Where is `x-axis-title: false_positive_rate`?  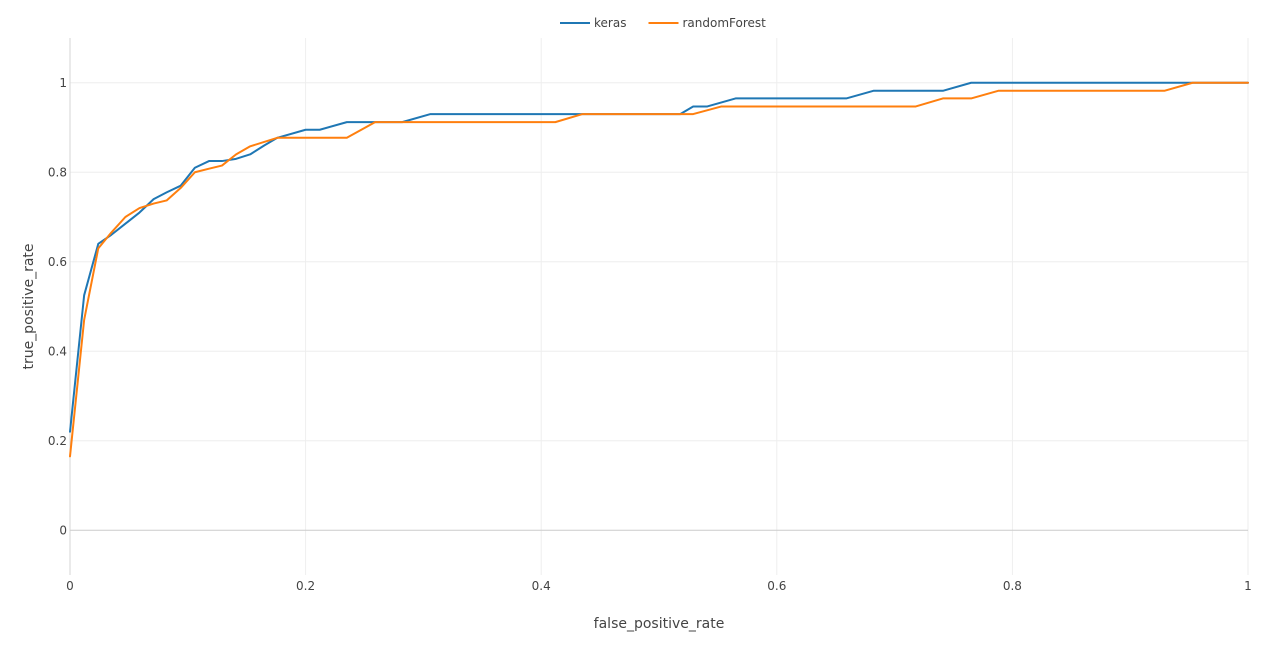
x-axis-title: false_positive_rate is located at coordinates (659, 624).